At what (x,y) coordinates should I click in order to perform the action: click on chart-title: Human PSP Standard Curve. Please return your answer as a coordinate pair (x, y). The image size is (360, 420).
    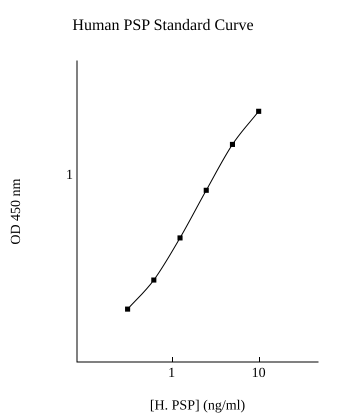
    Looking at the image, I should click on (163, 25).